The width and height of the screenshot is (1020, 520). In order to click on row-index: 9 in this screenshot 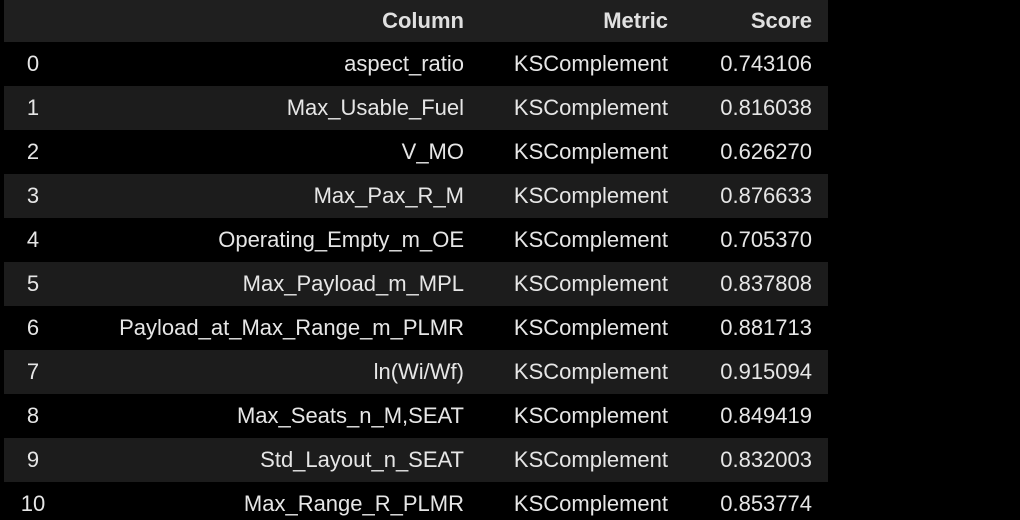, I will do `click(33, 459)`.